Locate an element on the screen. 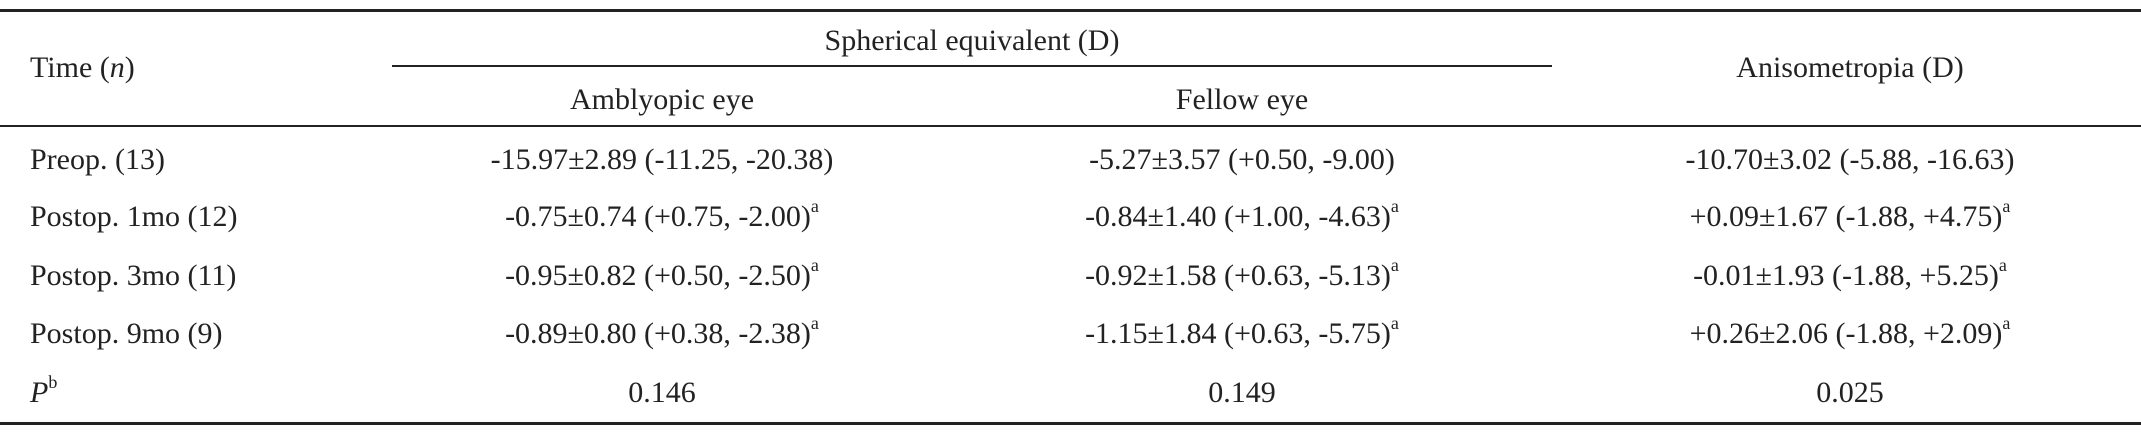 This screenshot has width=2141, height=433. cell: -1.15±1.84 (+0.63, -5.75)a is located at coordinates (1242, 332).